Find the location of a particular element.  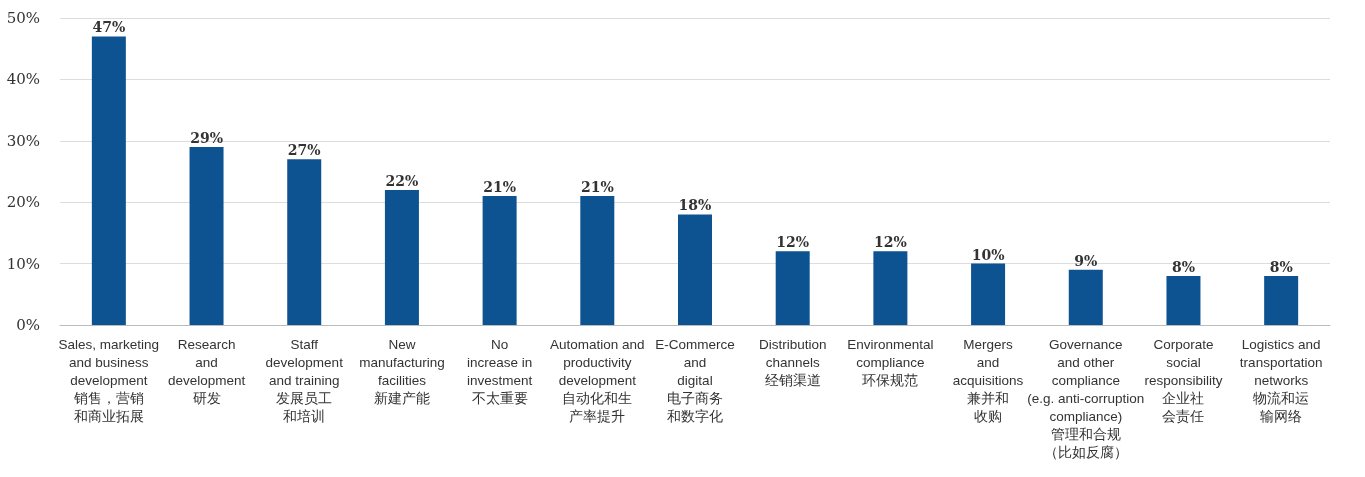

data-label: 9% is located at coordinates (1086, 260).